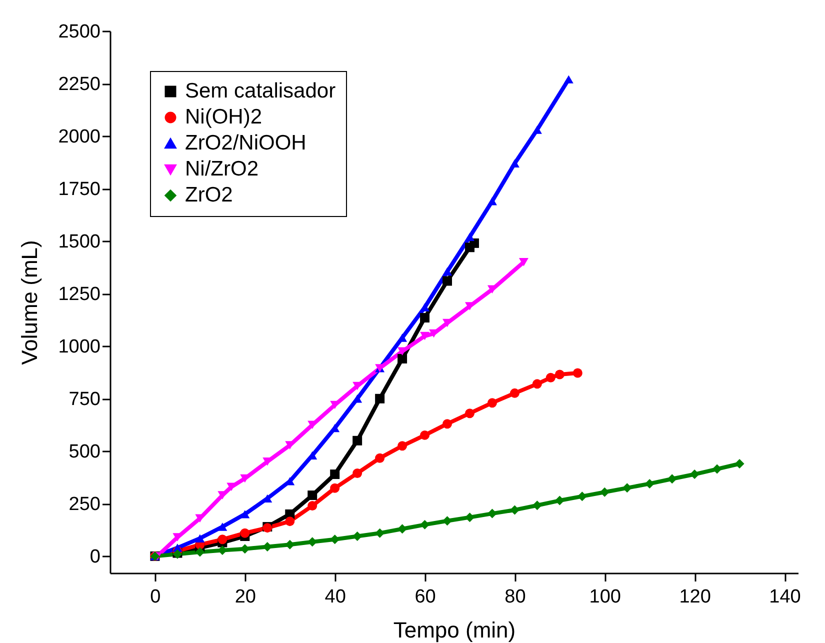 The image size is (825, 643). I want to click on legend-label: Ni(OH)2, so click(223, 117).